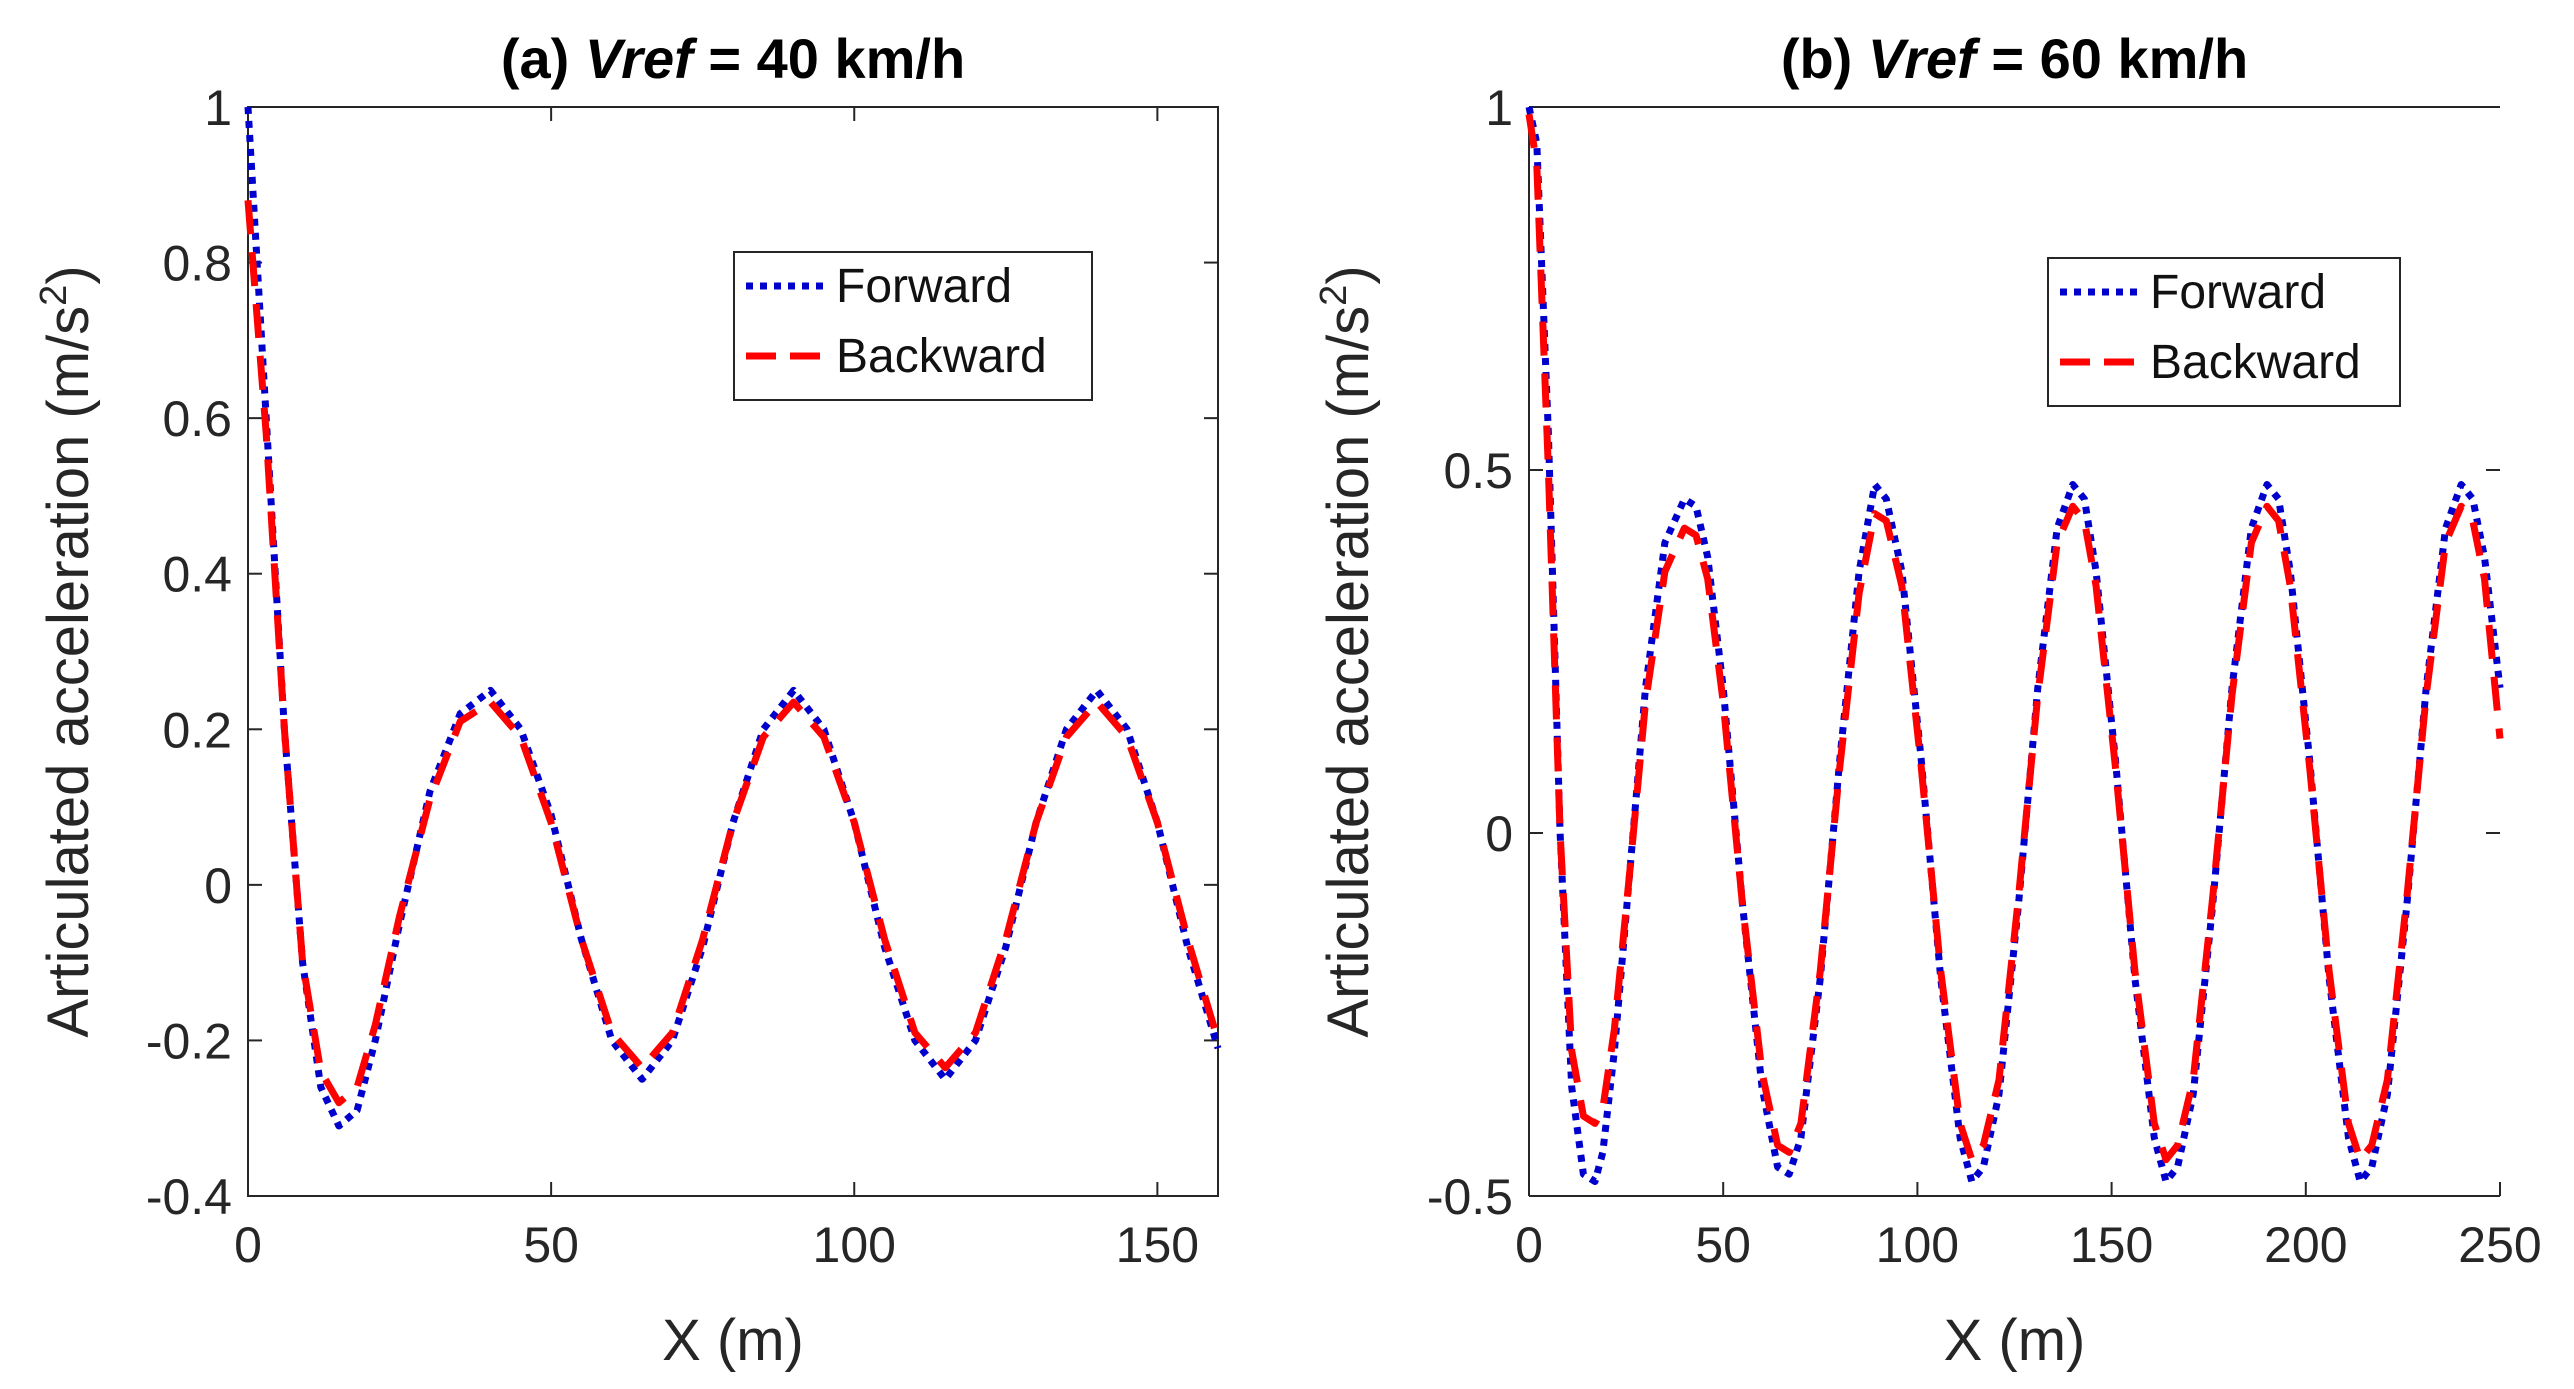 The width and height of the screenshot is (2574, 1389). I want to click on chart-a-ytick-label: 0.8, so click(197, 264).